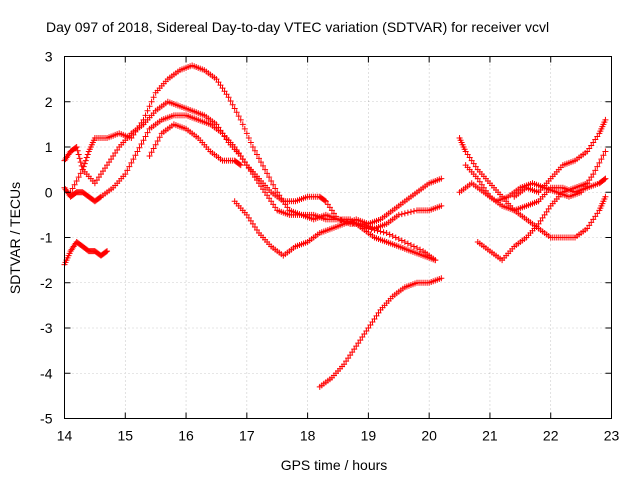 The height and width of the screenshot is (480, 640). I want to click on y-tick-label: -1, so click(46, 238).